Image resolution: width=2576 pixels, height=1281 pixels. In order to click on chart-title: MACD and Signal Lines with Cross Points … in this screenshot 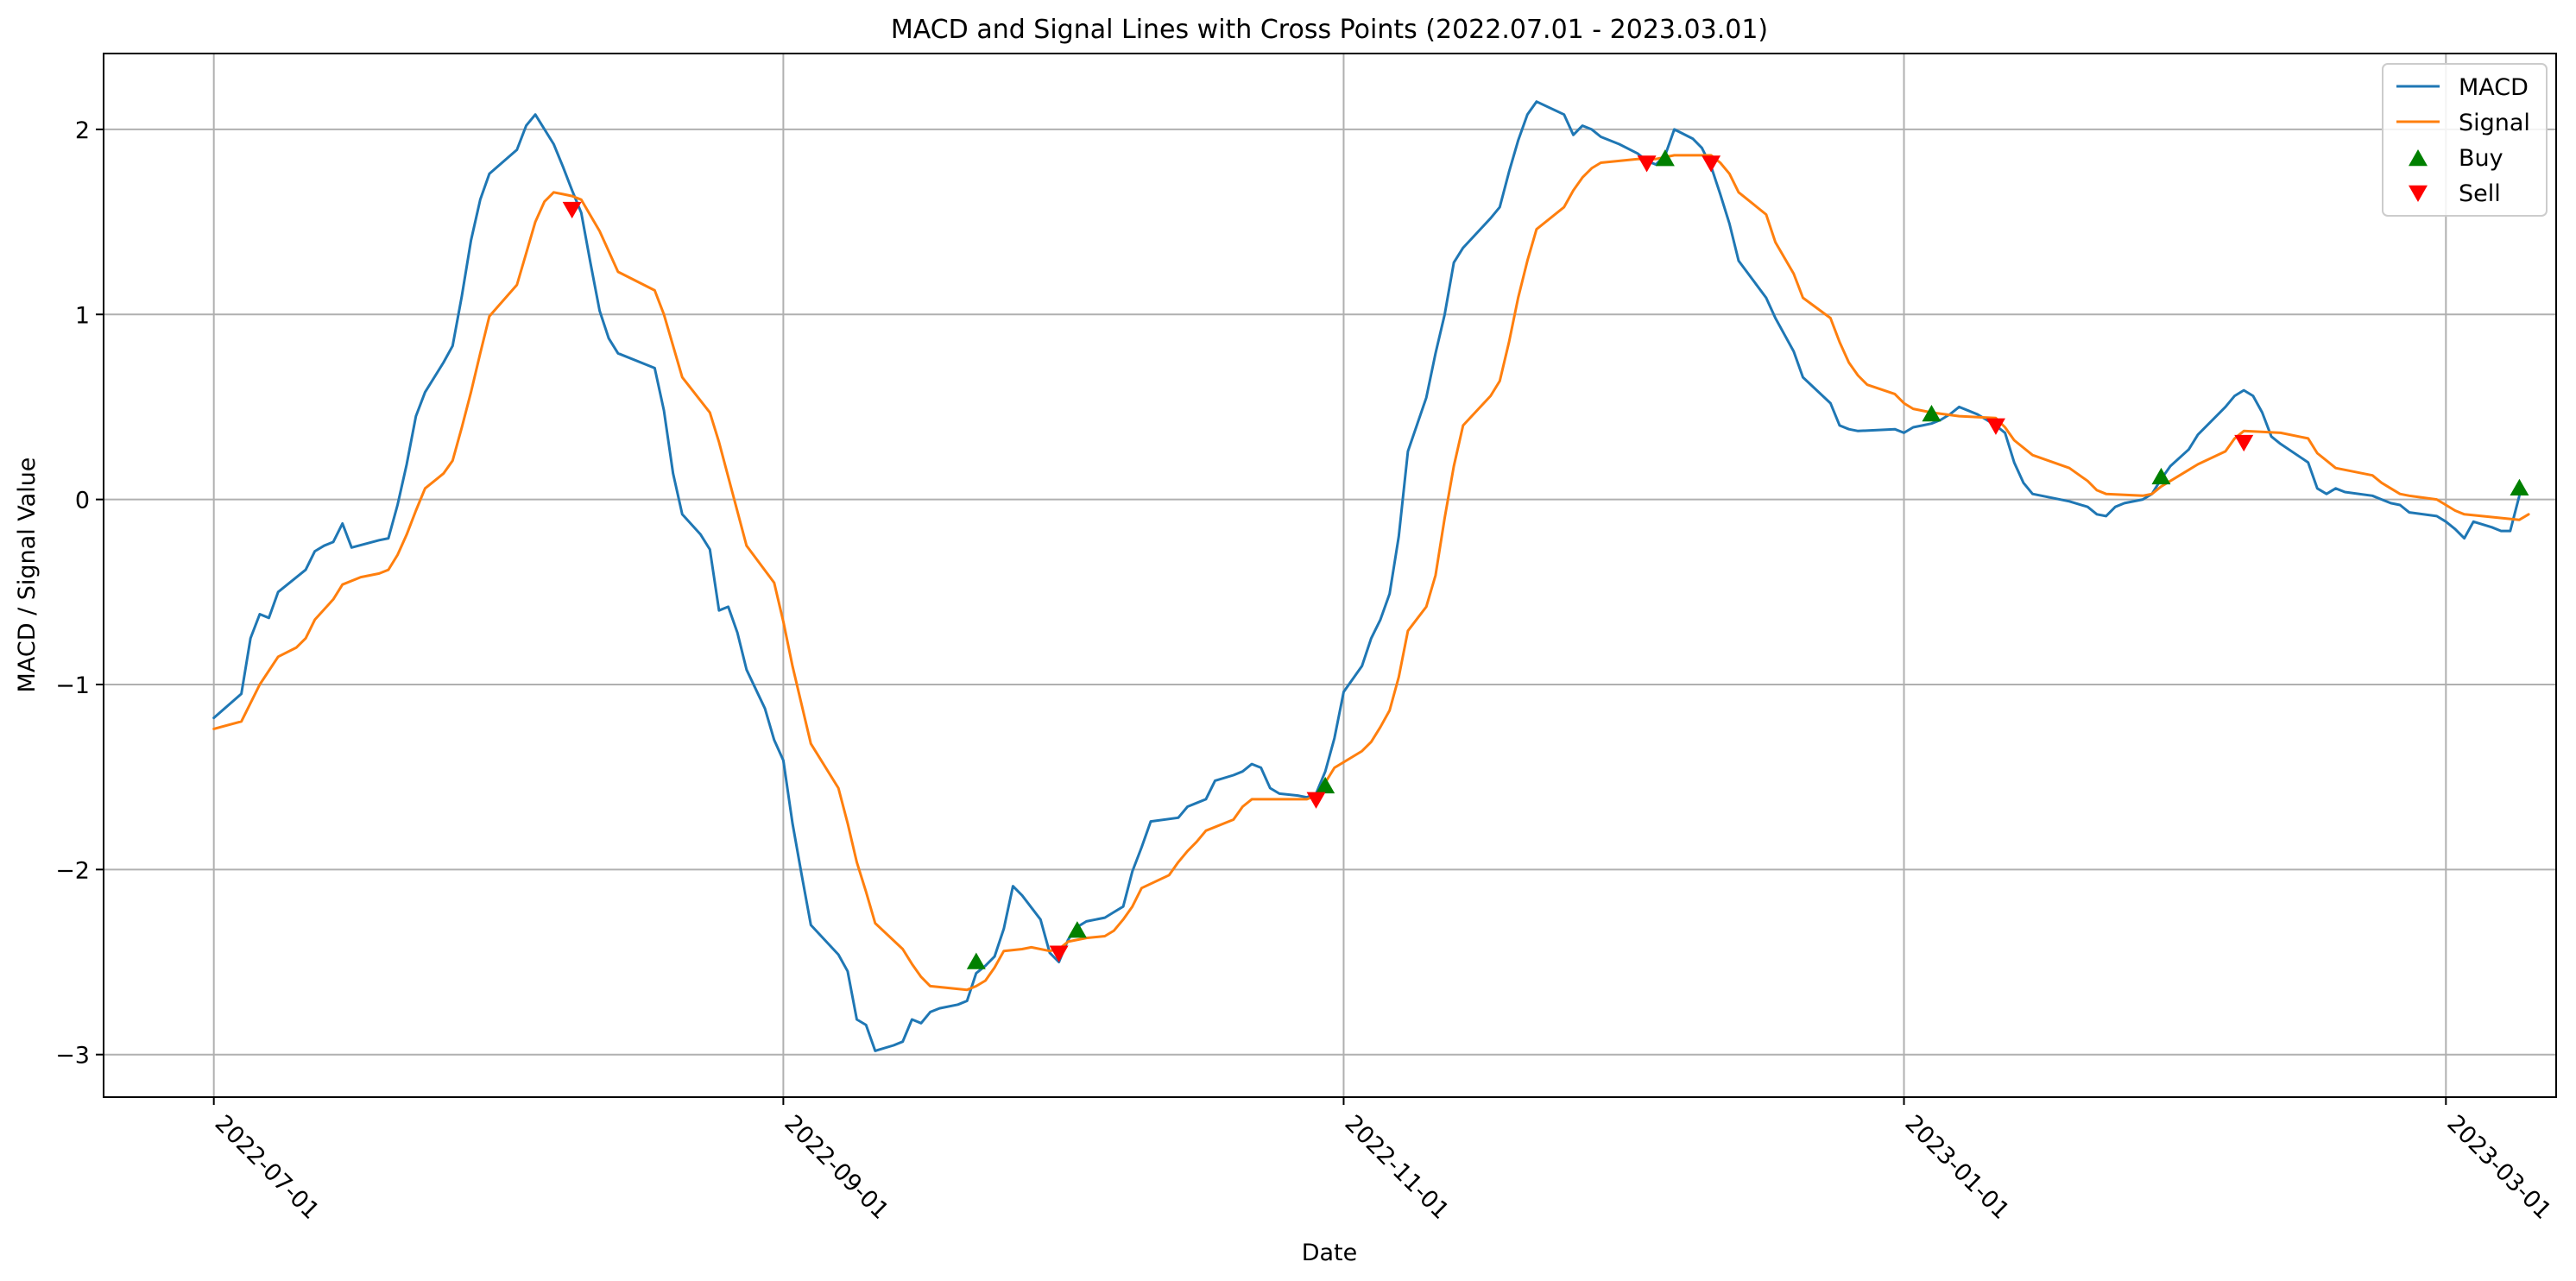, I will do `click(1329, 30)`.